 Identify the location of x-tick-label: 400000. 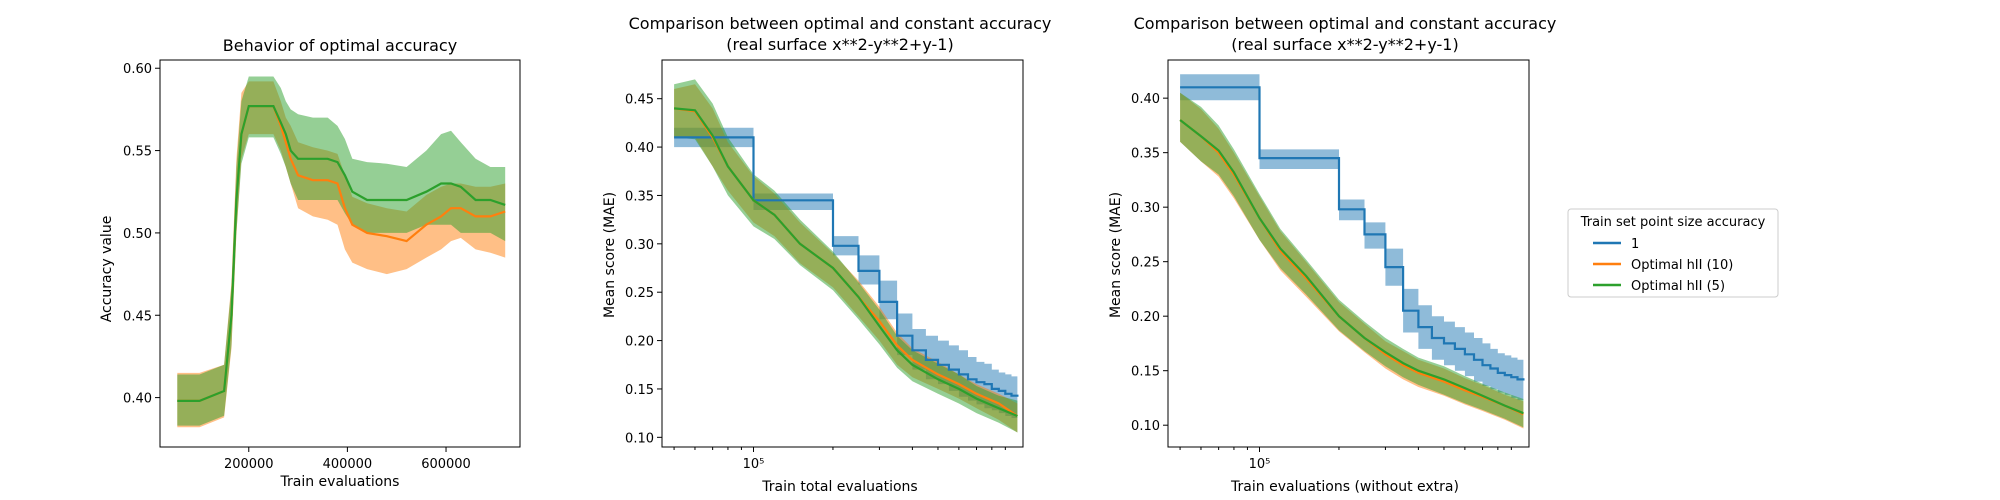
(348, 464).